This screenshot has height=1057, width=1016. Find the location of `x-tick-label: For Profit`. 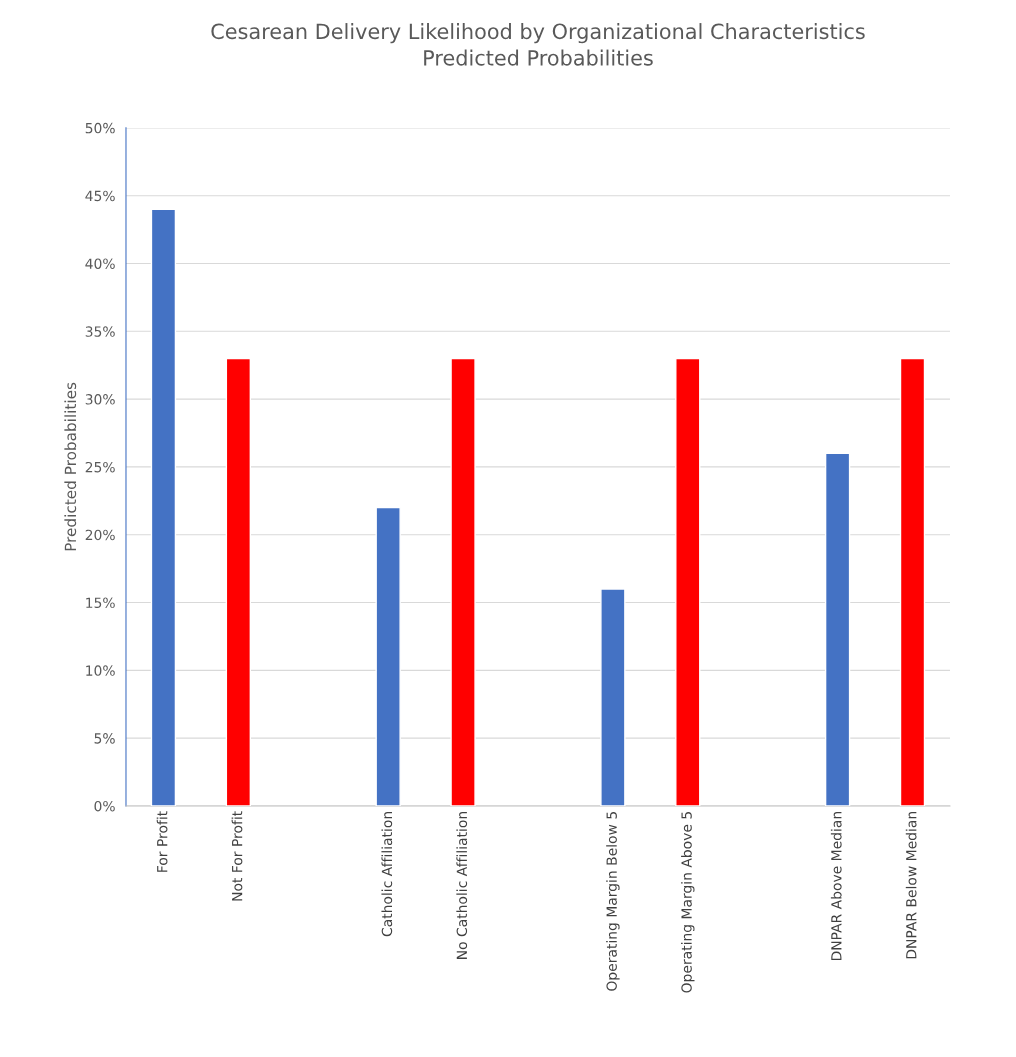

x-tick-label: For Profit is located at coordinates (162, 841).